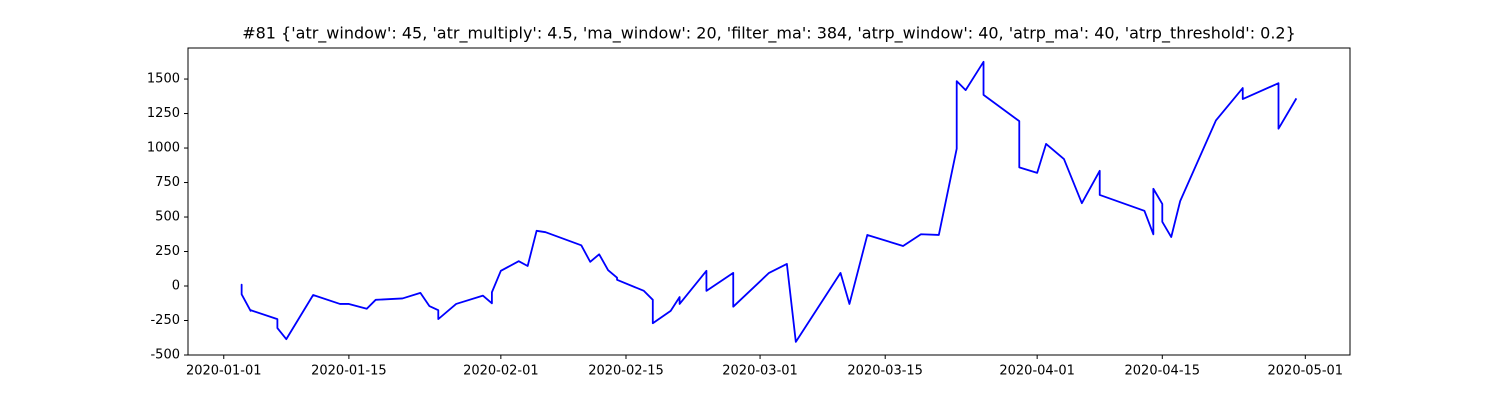 This screenshot has width=1500, height=400. I want to click on x-tick-label: 2020-03-15, so click(885, 371).